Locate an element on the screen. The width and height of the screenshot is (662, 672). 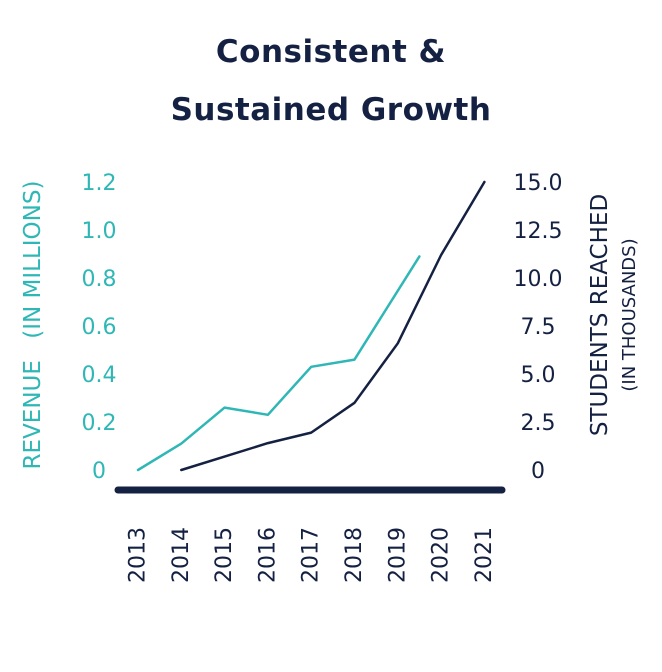
y-axis-left-title-sub: (IN MILLIONS) is located at coordinates (33, 260).